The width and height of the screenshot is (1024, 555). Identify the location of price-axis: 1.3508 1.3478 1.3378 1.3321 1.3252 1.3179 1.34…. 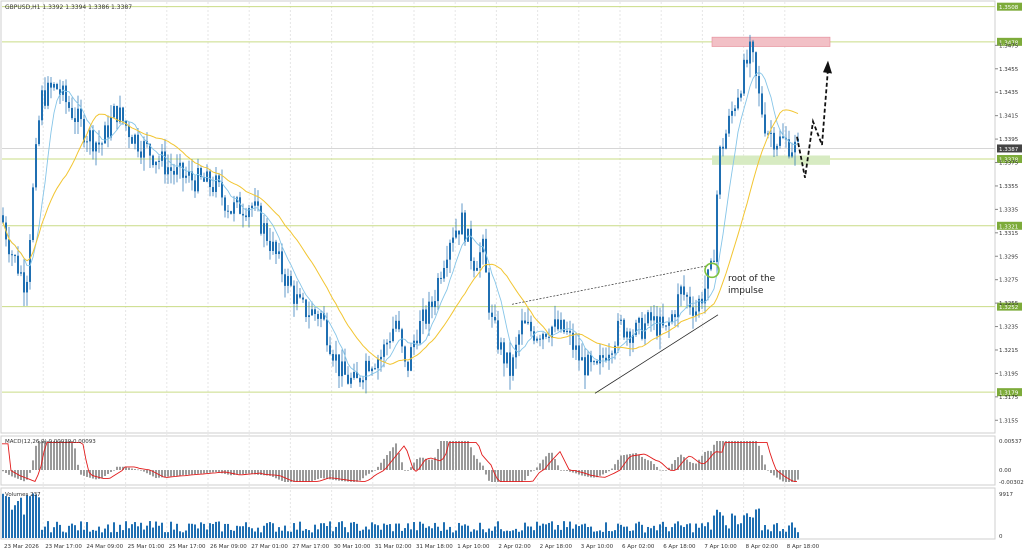
(1008, 213).